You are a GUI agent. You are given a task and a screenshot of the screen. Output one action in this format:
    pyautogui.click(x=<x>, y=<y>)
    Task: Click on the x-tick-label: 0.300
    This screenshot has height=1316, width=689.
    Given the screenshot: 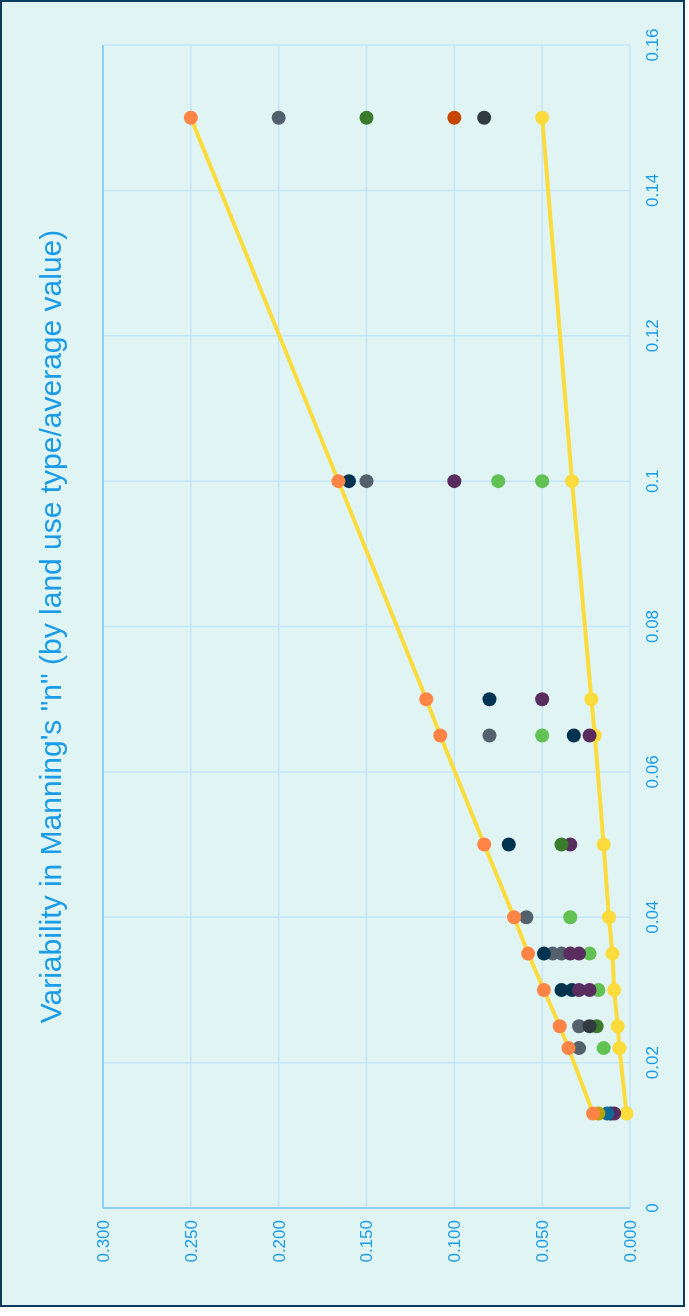 What is the action you would take?
    pyautogui.click(x=103, y=1241)
    